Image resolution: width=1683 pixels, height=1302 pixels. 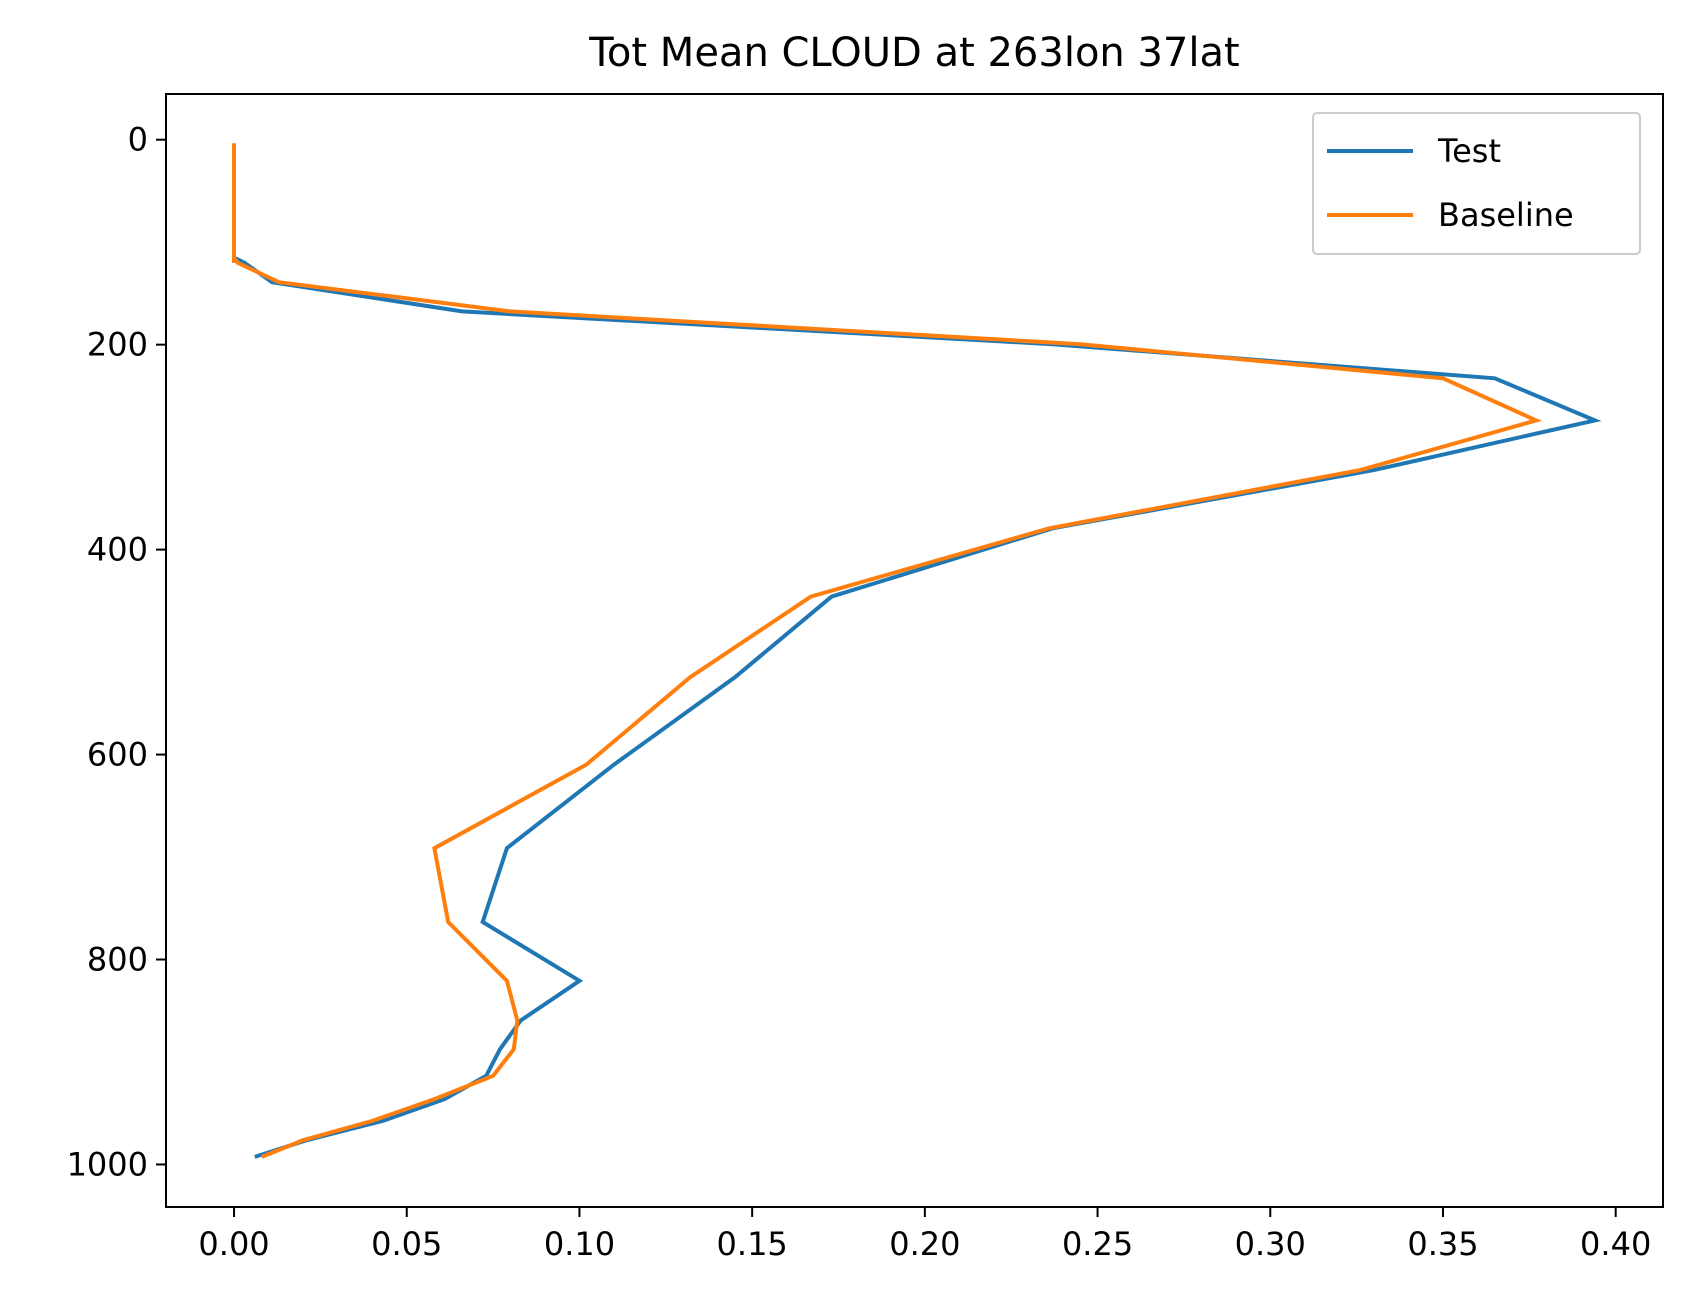 I want to click on x-tick-label: 0.05, so click(x=406, y=1244).